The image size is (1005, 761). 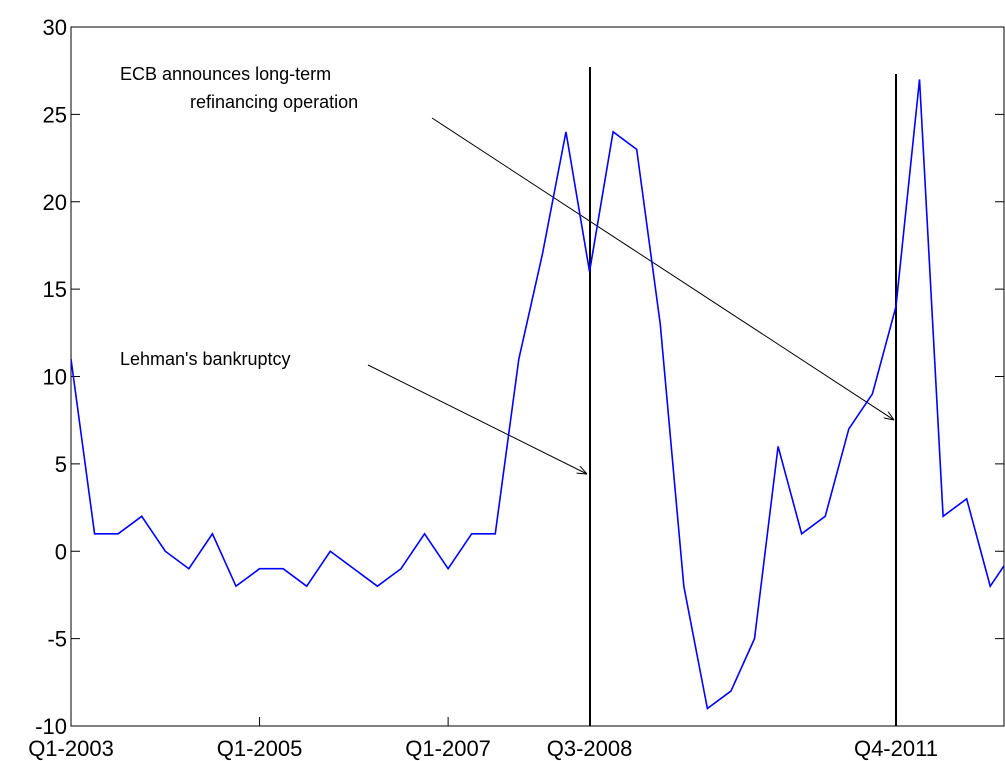 What do you see at coordinates (260, 748) in the screenshot?
I see `x-tick-label: Q1-2005` at bounding box center [260, 748].